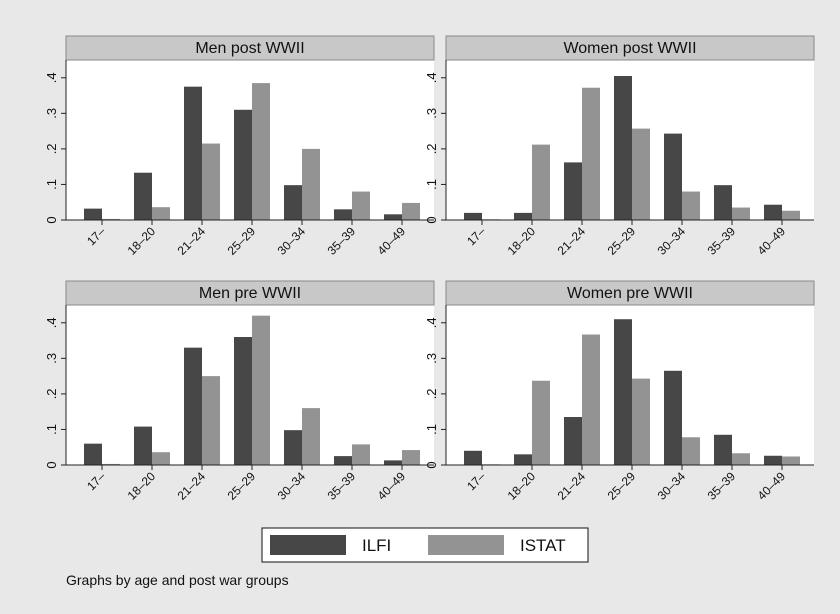 The width and height of the screenshot is (840, 614). I want to click on panel-title: Men pre WWII, so click(250, 293).